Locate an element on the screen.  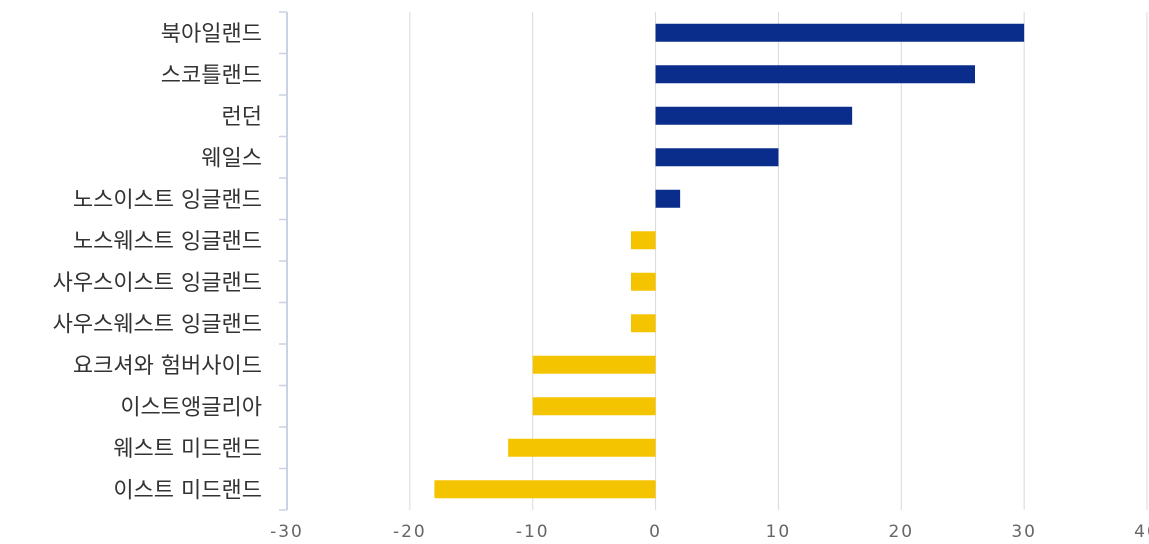
category-label: 사우스웨스트 잉글랜드 is located at coordinates (157, 324).